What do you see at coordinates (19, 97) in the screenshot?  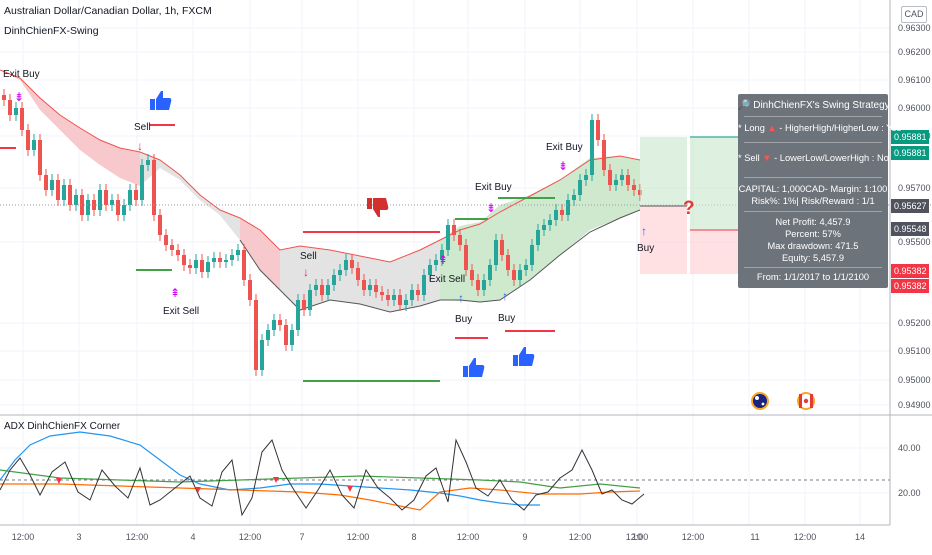 I see `exit-buy-marker-icon: ⇟` at bounding box center [19, 97].